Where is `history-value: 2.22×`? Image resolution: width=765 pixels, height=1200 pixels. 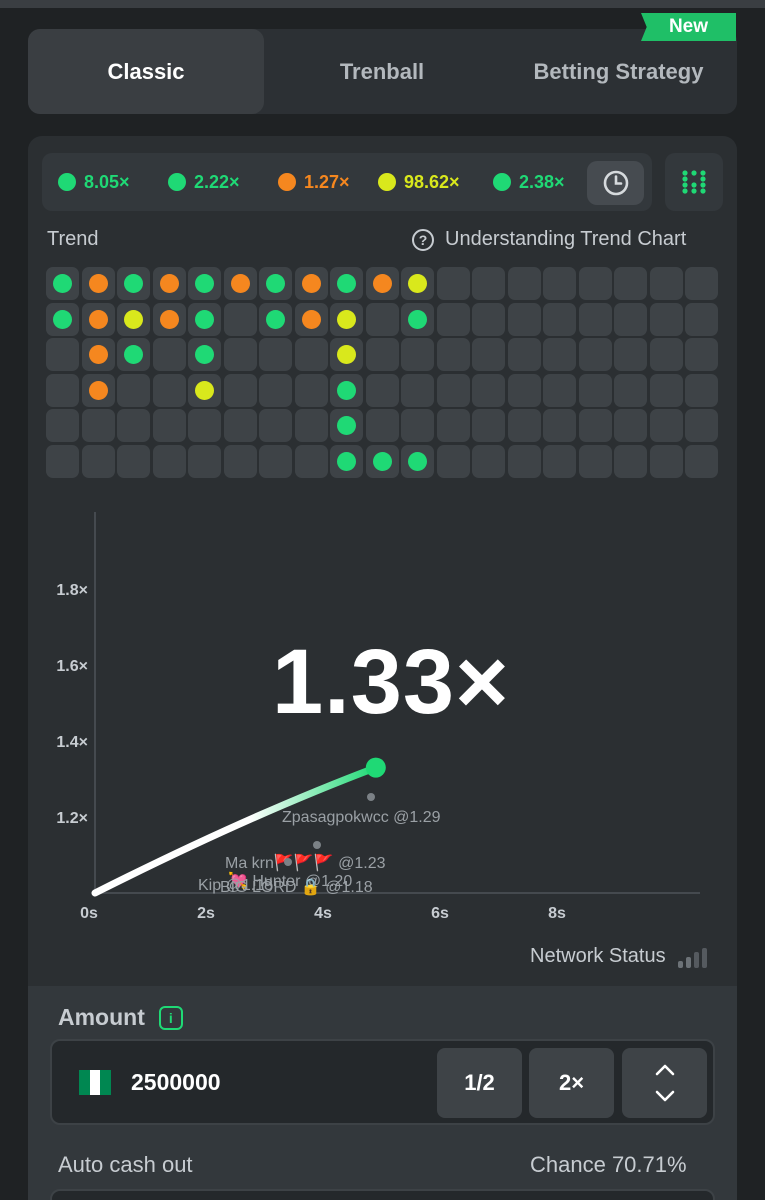
history-value: 2.22× is located at coordinates (217, 181).